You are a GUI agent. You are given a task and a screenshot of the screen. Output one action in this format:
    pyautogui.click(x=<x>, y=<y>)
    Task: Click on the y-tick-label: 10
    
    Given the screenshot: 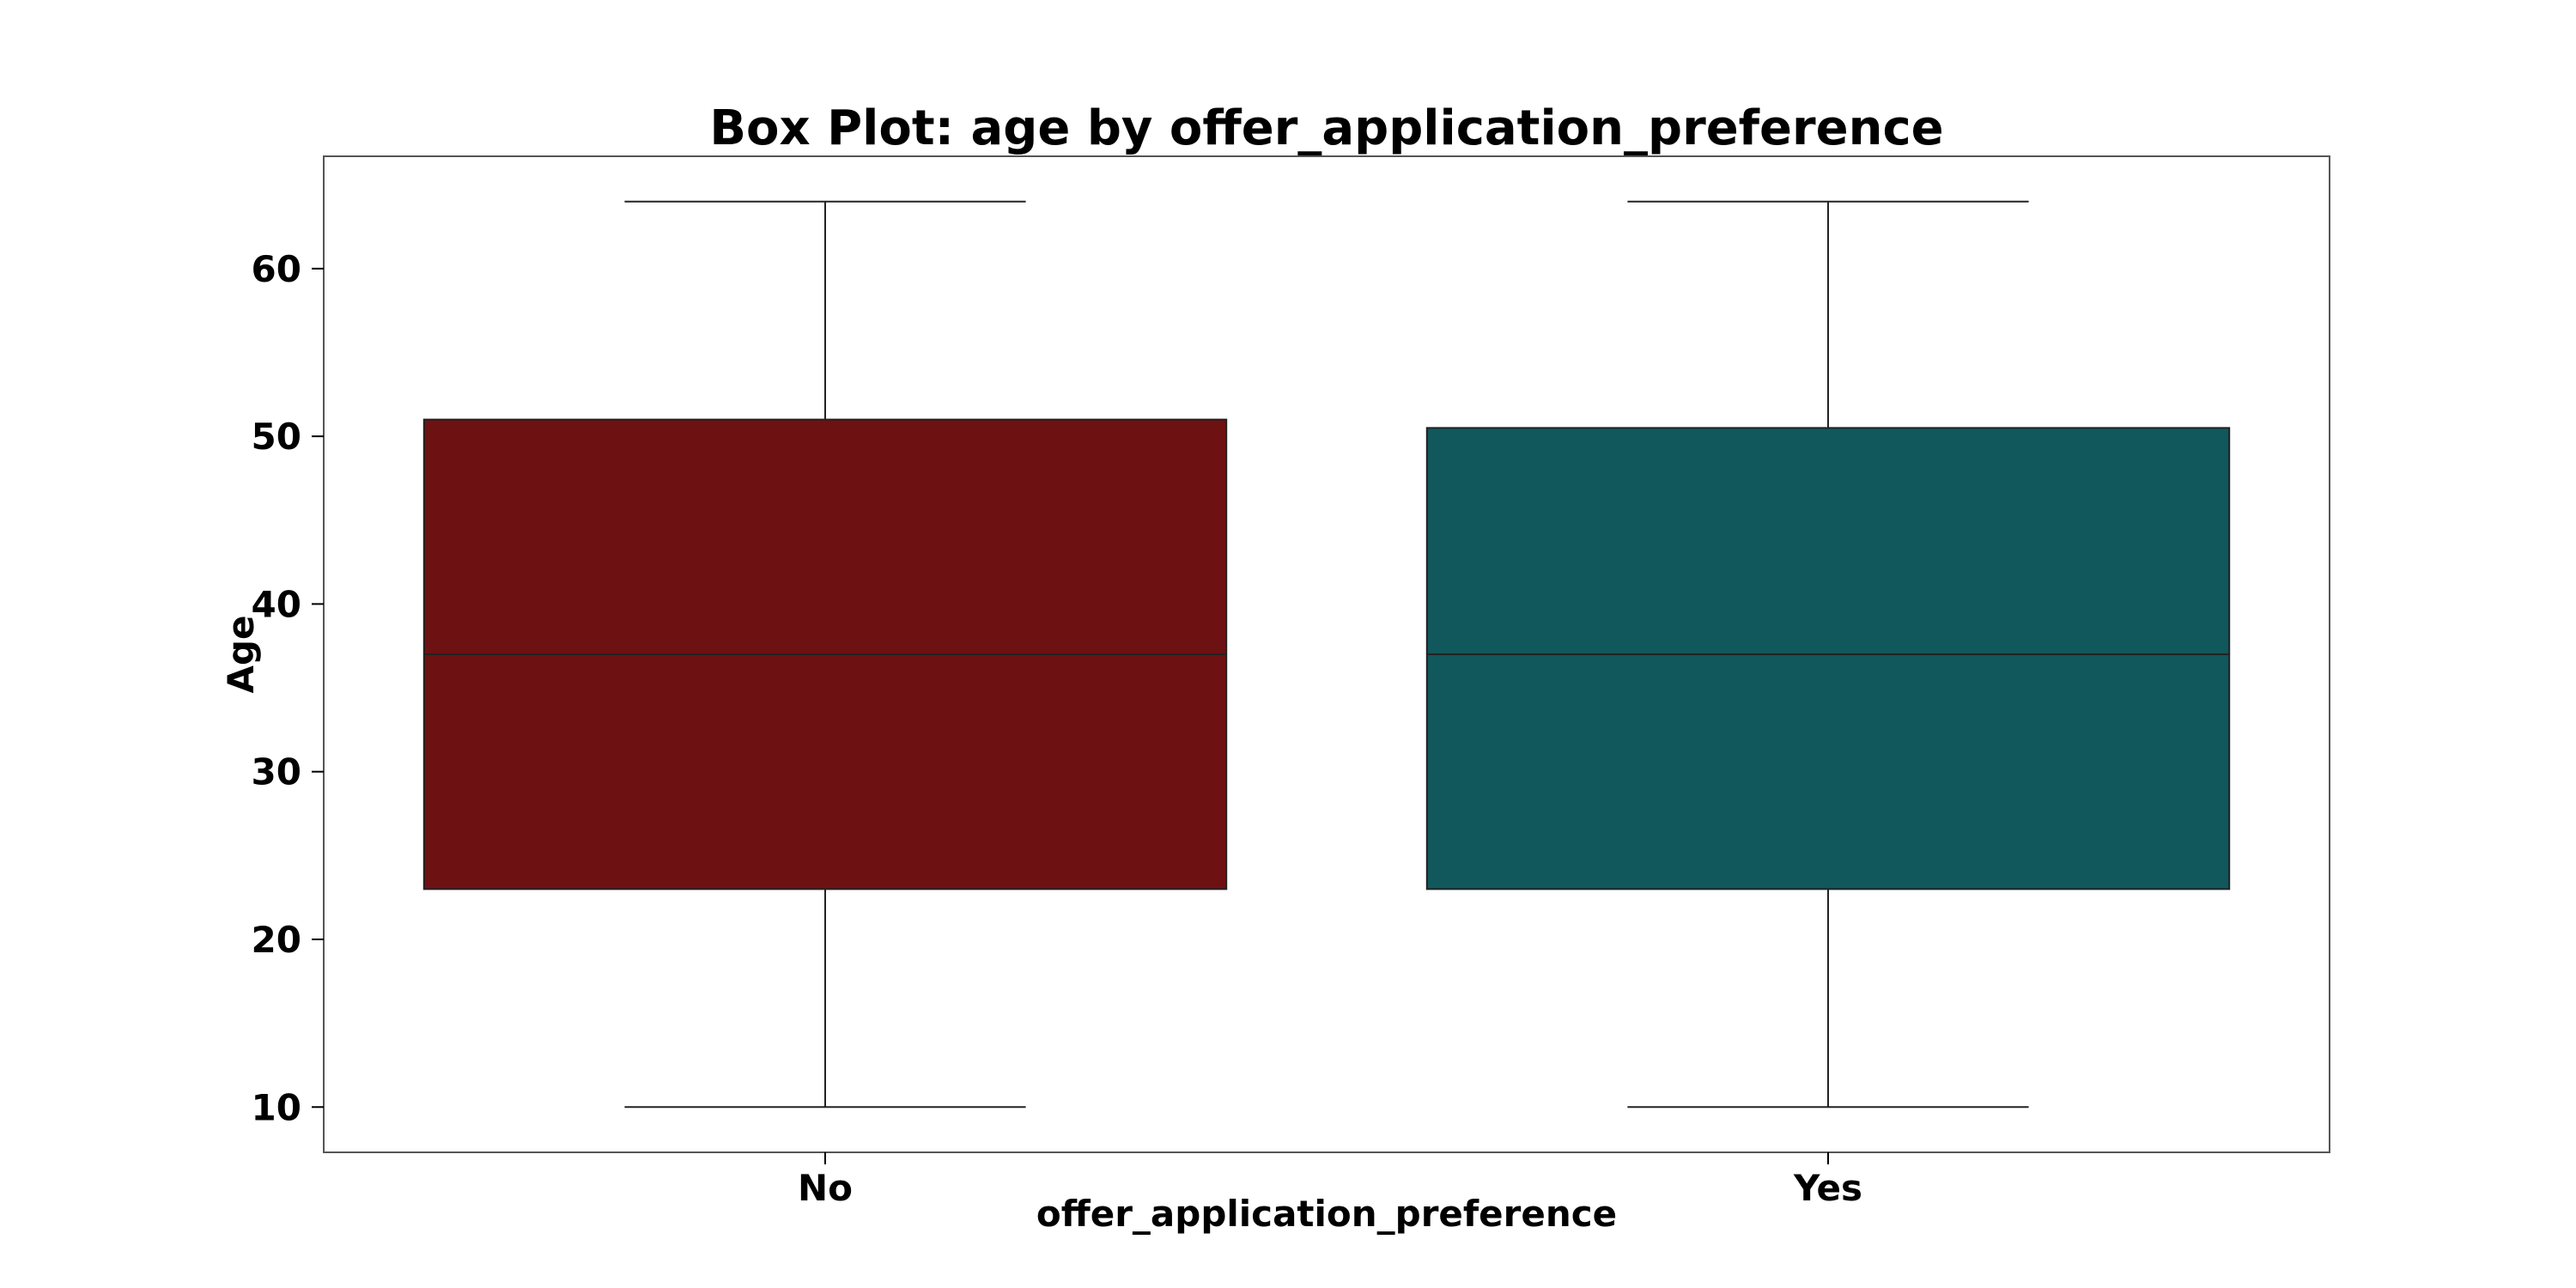 What is the action you would take?
    pyautogui.click(x=276, y=1107)
    